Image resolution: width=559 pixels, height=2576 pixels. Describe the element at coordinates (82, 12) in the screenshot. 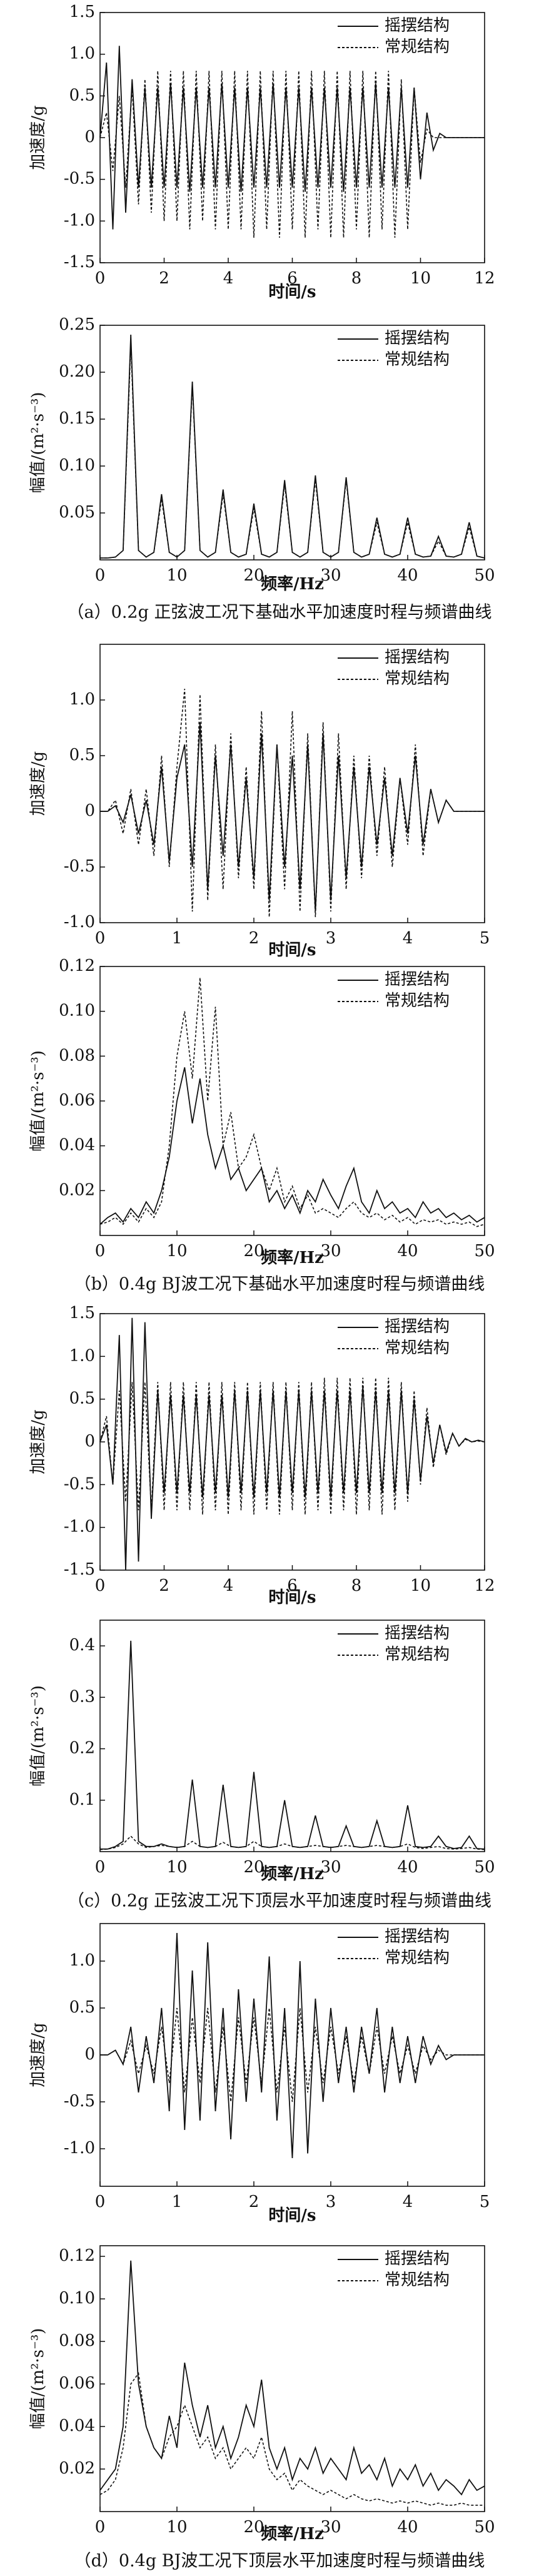

I see `y-tick-label: 1.5` at that location.